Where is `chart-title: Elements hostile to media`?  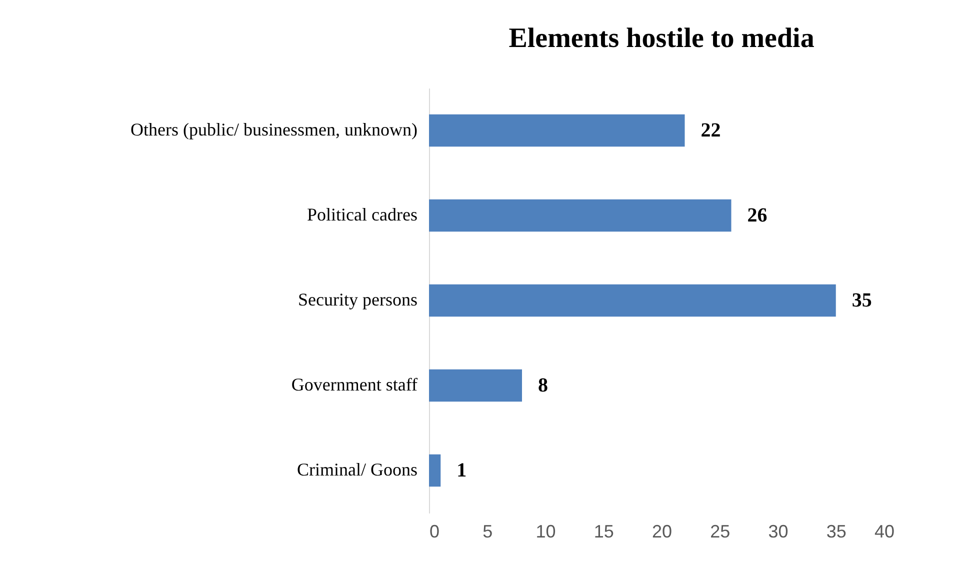
chart-title: Elements hostile to media is located at coordinates (661, 38).